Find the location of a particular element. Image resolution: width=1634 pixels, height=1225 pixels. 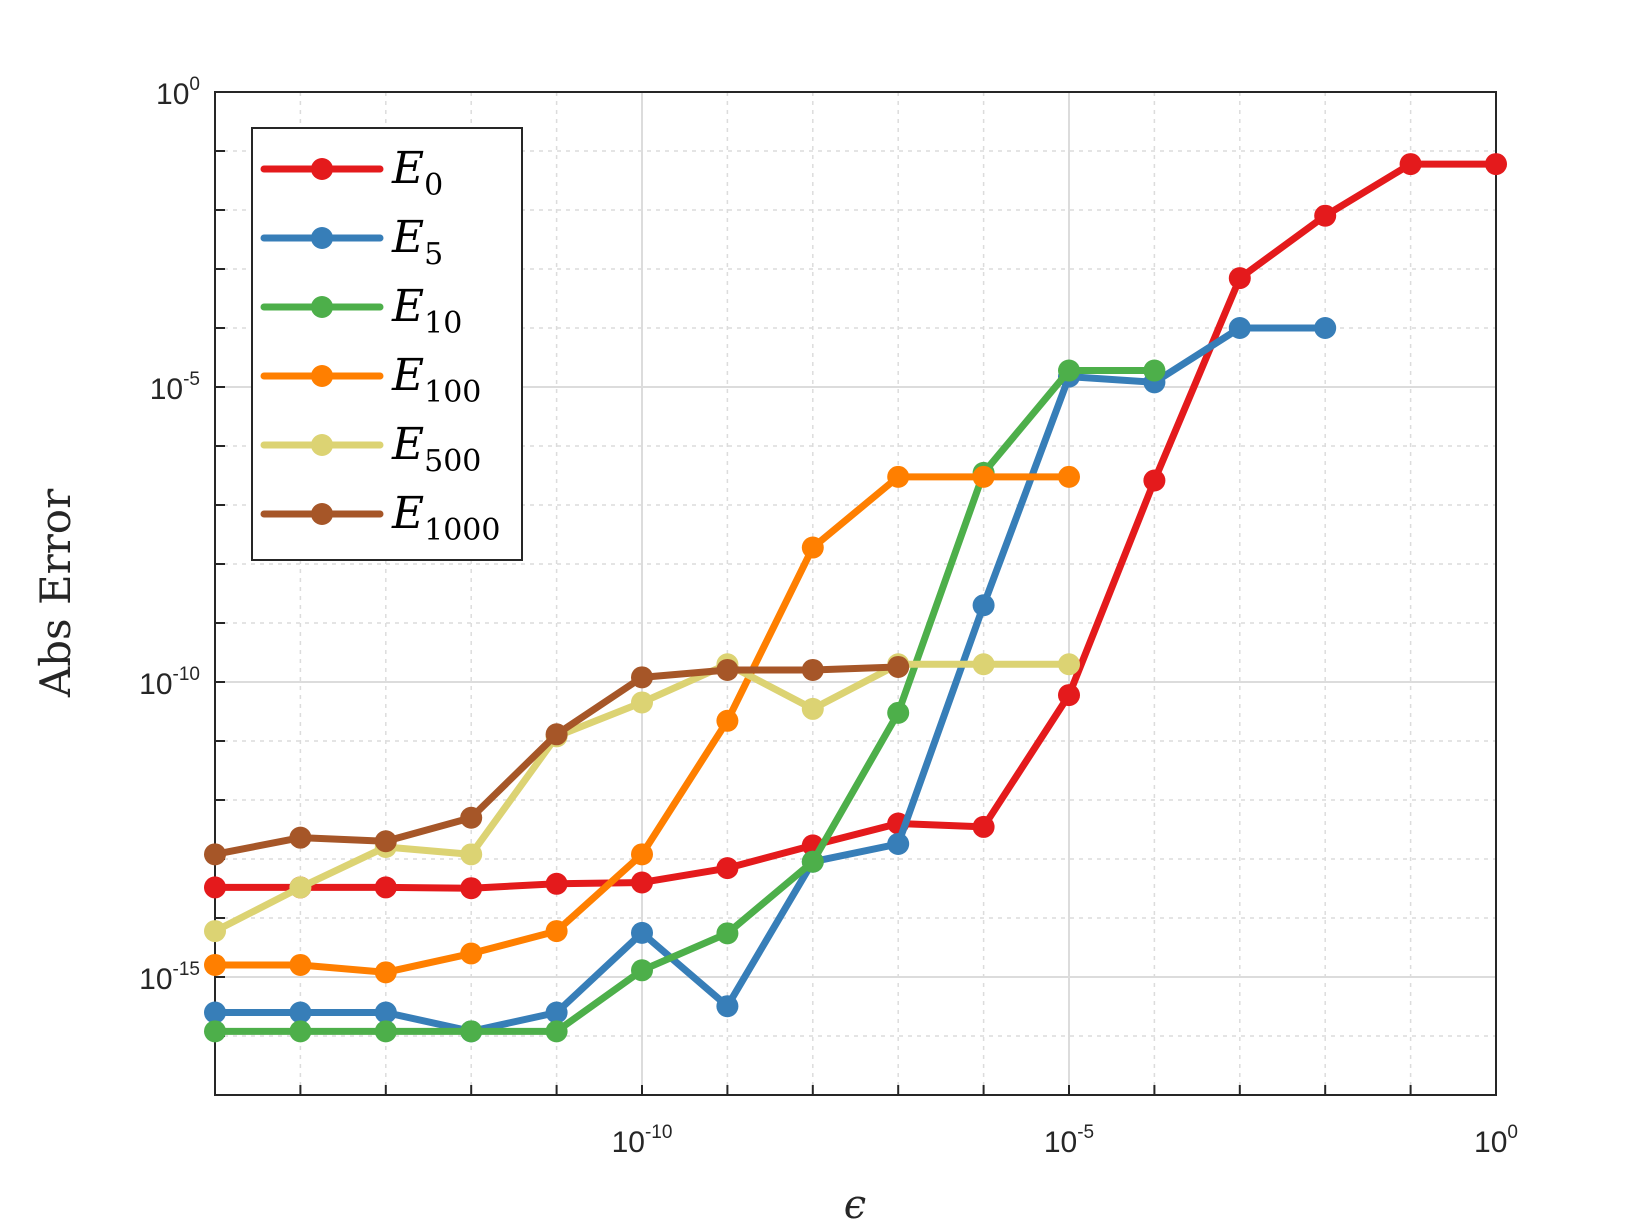

legend-label: E5 is located at coordinates (417, 242).